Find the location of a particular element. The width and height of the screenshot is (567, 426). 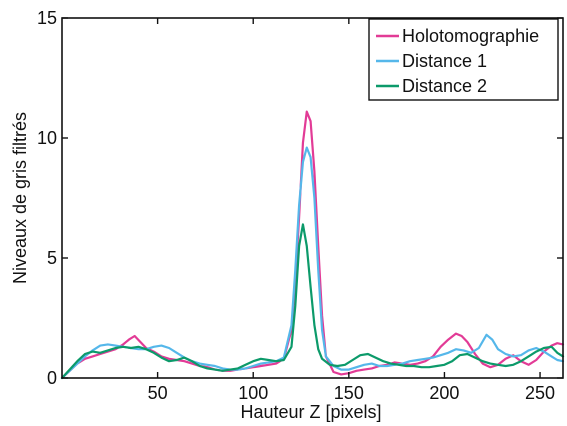

y-tick-label-10: 10 is located at coordinates (47, 138).